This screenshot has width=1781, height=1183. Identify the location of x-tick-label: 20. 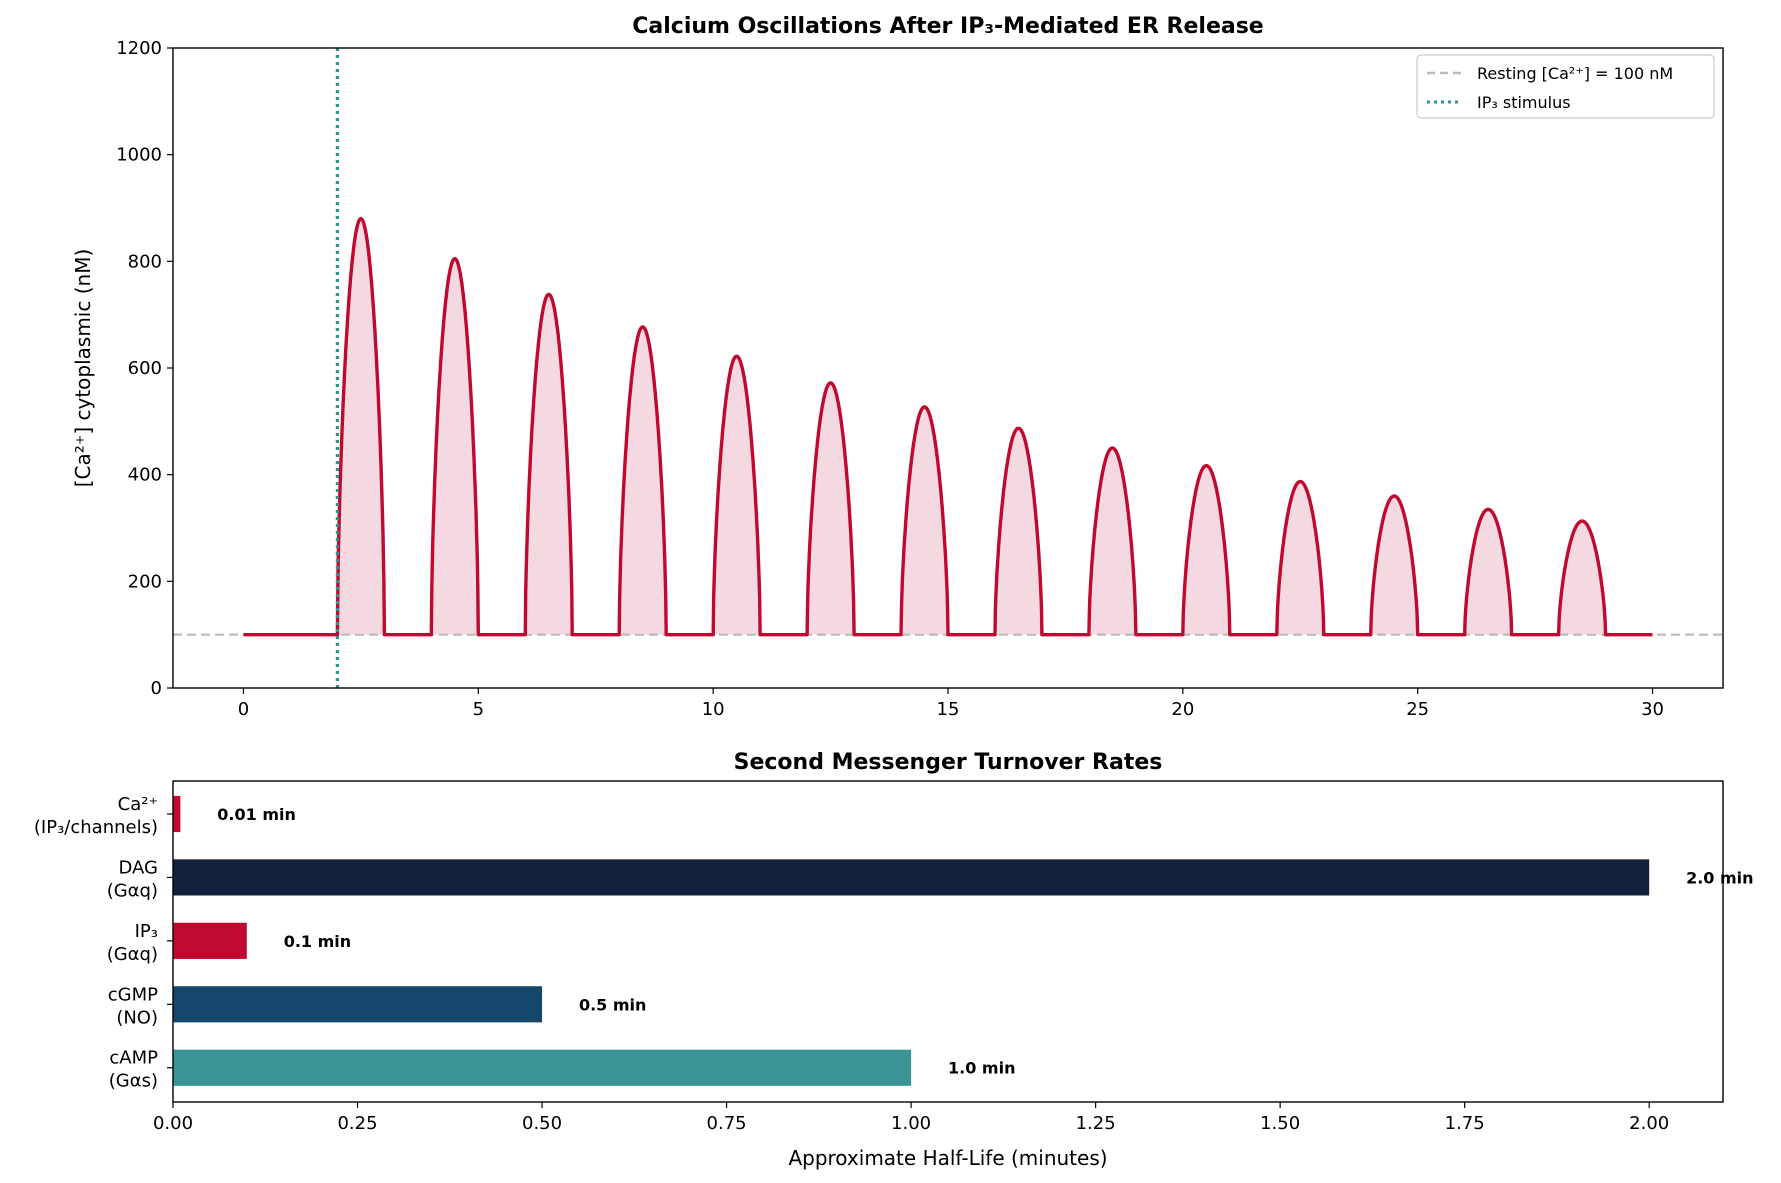
(1182, 709).